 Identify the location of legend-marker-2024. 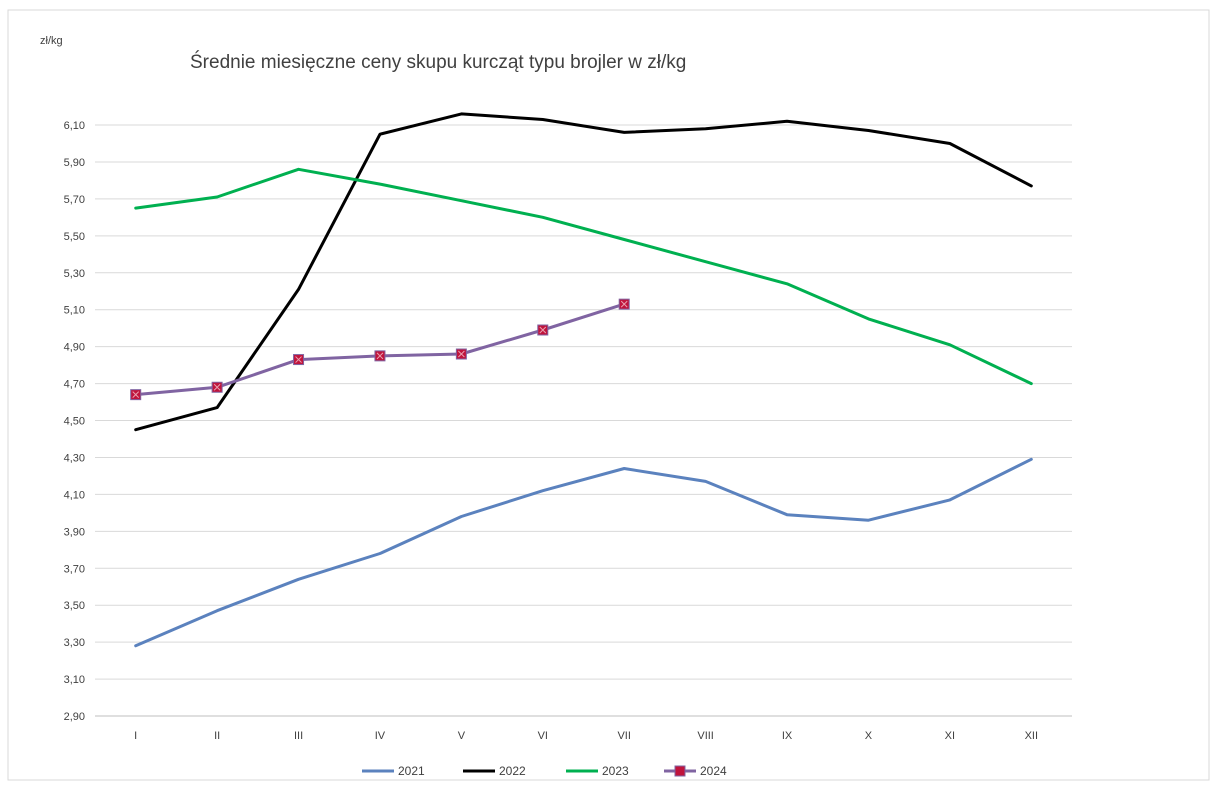
(680, 771).